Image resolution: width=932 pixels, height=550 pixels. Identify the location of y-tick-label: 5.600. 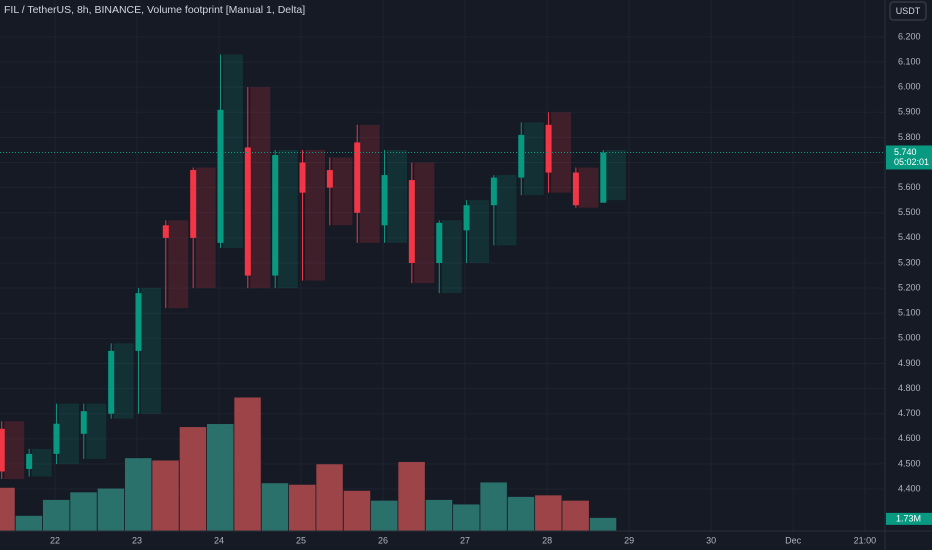
(909, 187).